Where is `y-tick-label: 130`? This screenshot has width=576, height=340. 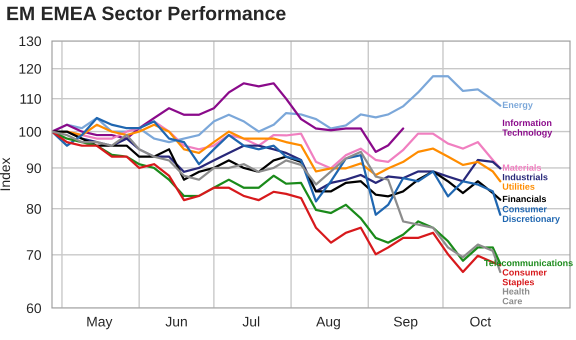
y-tick-label: 130 is located at coordinates (30, 41).